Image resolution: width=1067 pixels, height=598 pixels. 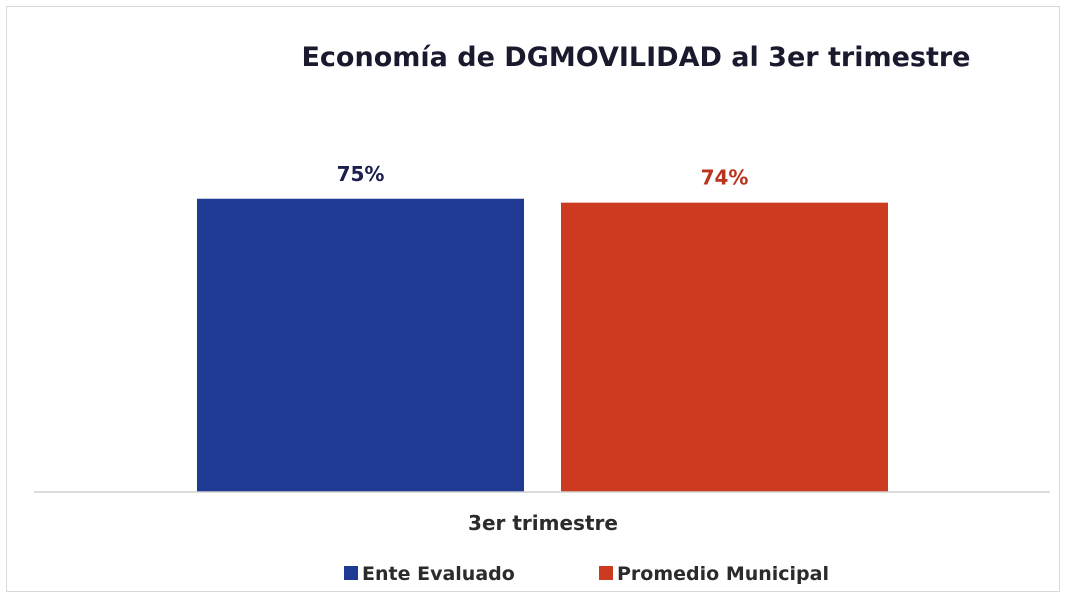 I want to click on legend-swatch-ente-evaluado, so click(x=351, y=573).